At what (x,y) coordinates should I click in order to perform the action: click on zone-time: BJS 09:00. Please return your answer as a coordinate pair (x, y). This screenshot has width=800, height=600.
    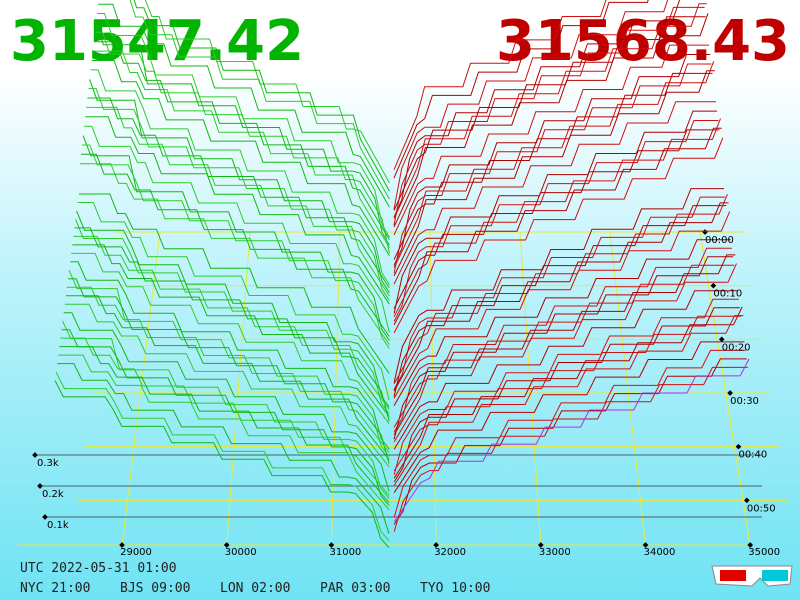
    Looking at the image, I should click on (155, 588).